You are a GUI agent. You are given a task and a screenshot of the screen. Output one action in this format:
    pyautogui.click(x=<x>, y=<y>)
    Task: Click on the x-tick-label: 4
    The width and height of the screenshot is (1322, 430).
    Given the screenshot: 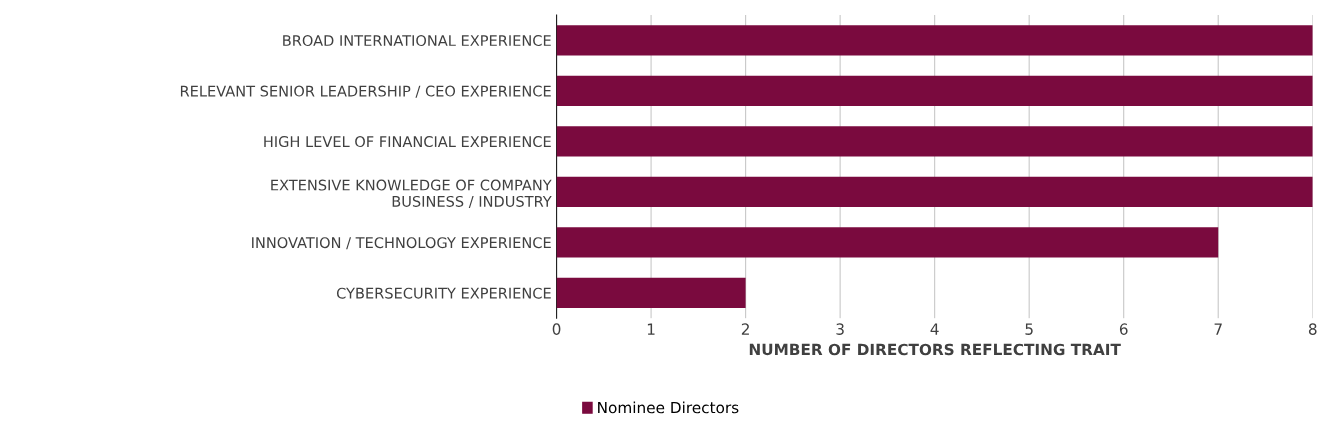 What is the action you would take?
    pyautogui.click(x=934, y=329)
    